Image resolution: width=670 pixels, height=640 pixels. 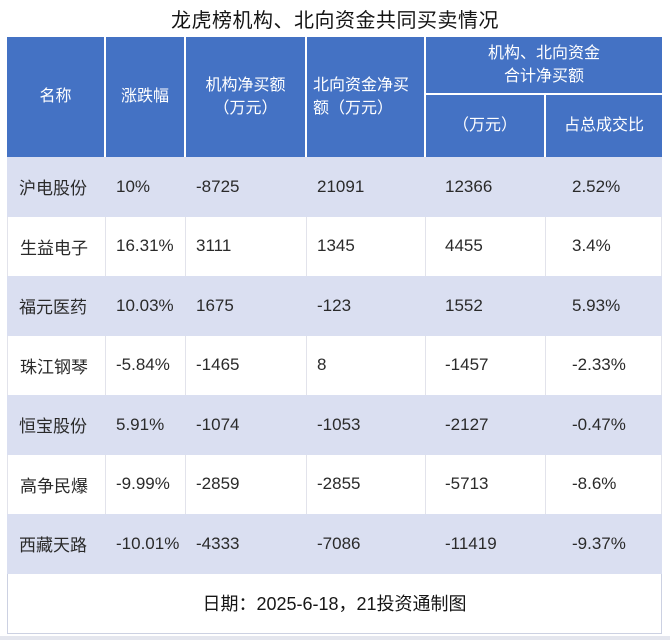 I want to click on change-pct: 16.31%, so click(x=146, y=246).